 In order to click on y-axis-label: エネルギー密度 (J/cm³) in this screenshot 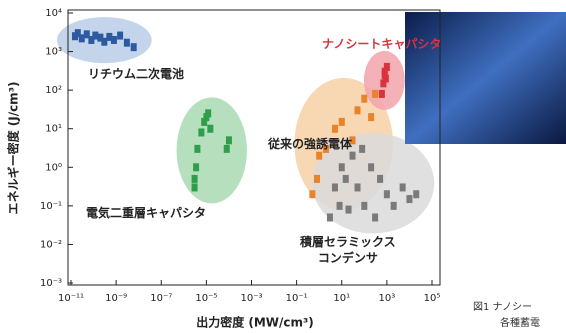, I will do `click(13, 148)`.